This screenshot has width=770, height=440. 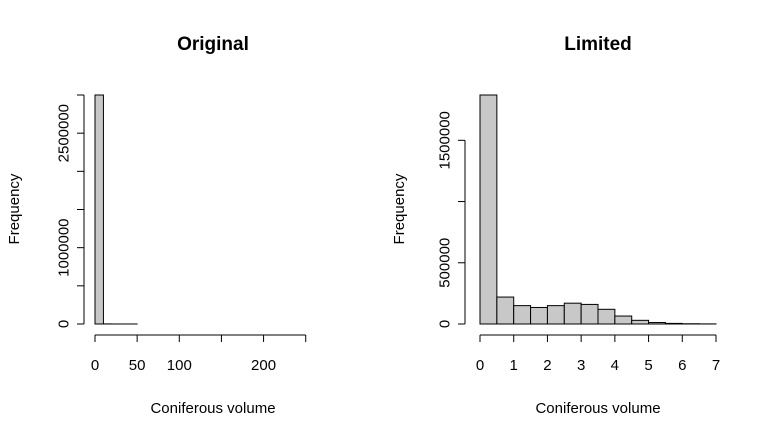 What do you see at coordinates (64, 133) in the screenshot?
I see `y-tick-label: 2500000` at bounding box center [64, 133].